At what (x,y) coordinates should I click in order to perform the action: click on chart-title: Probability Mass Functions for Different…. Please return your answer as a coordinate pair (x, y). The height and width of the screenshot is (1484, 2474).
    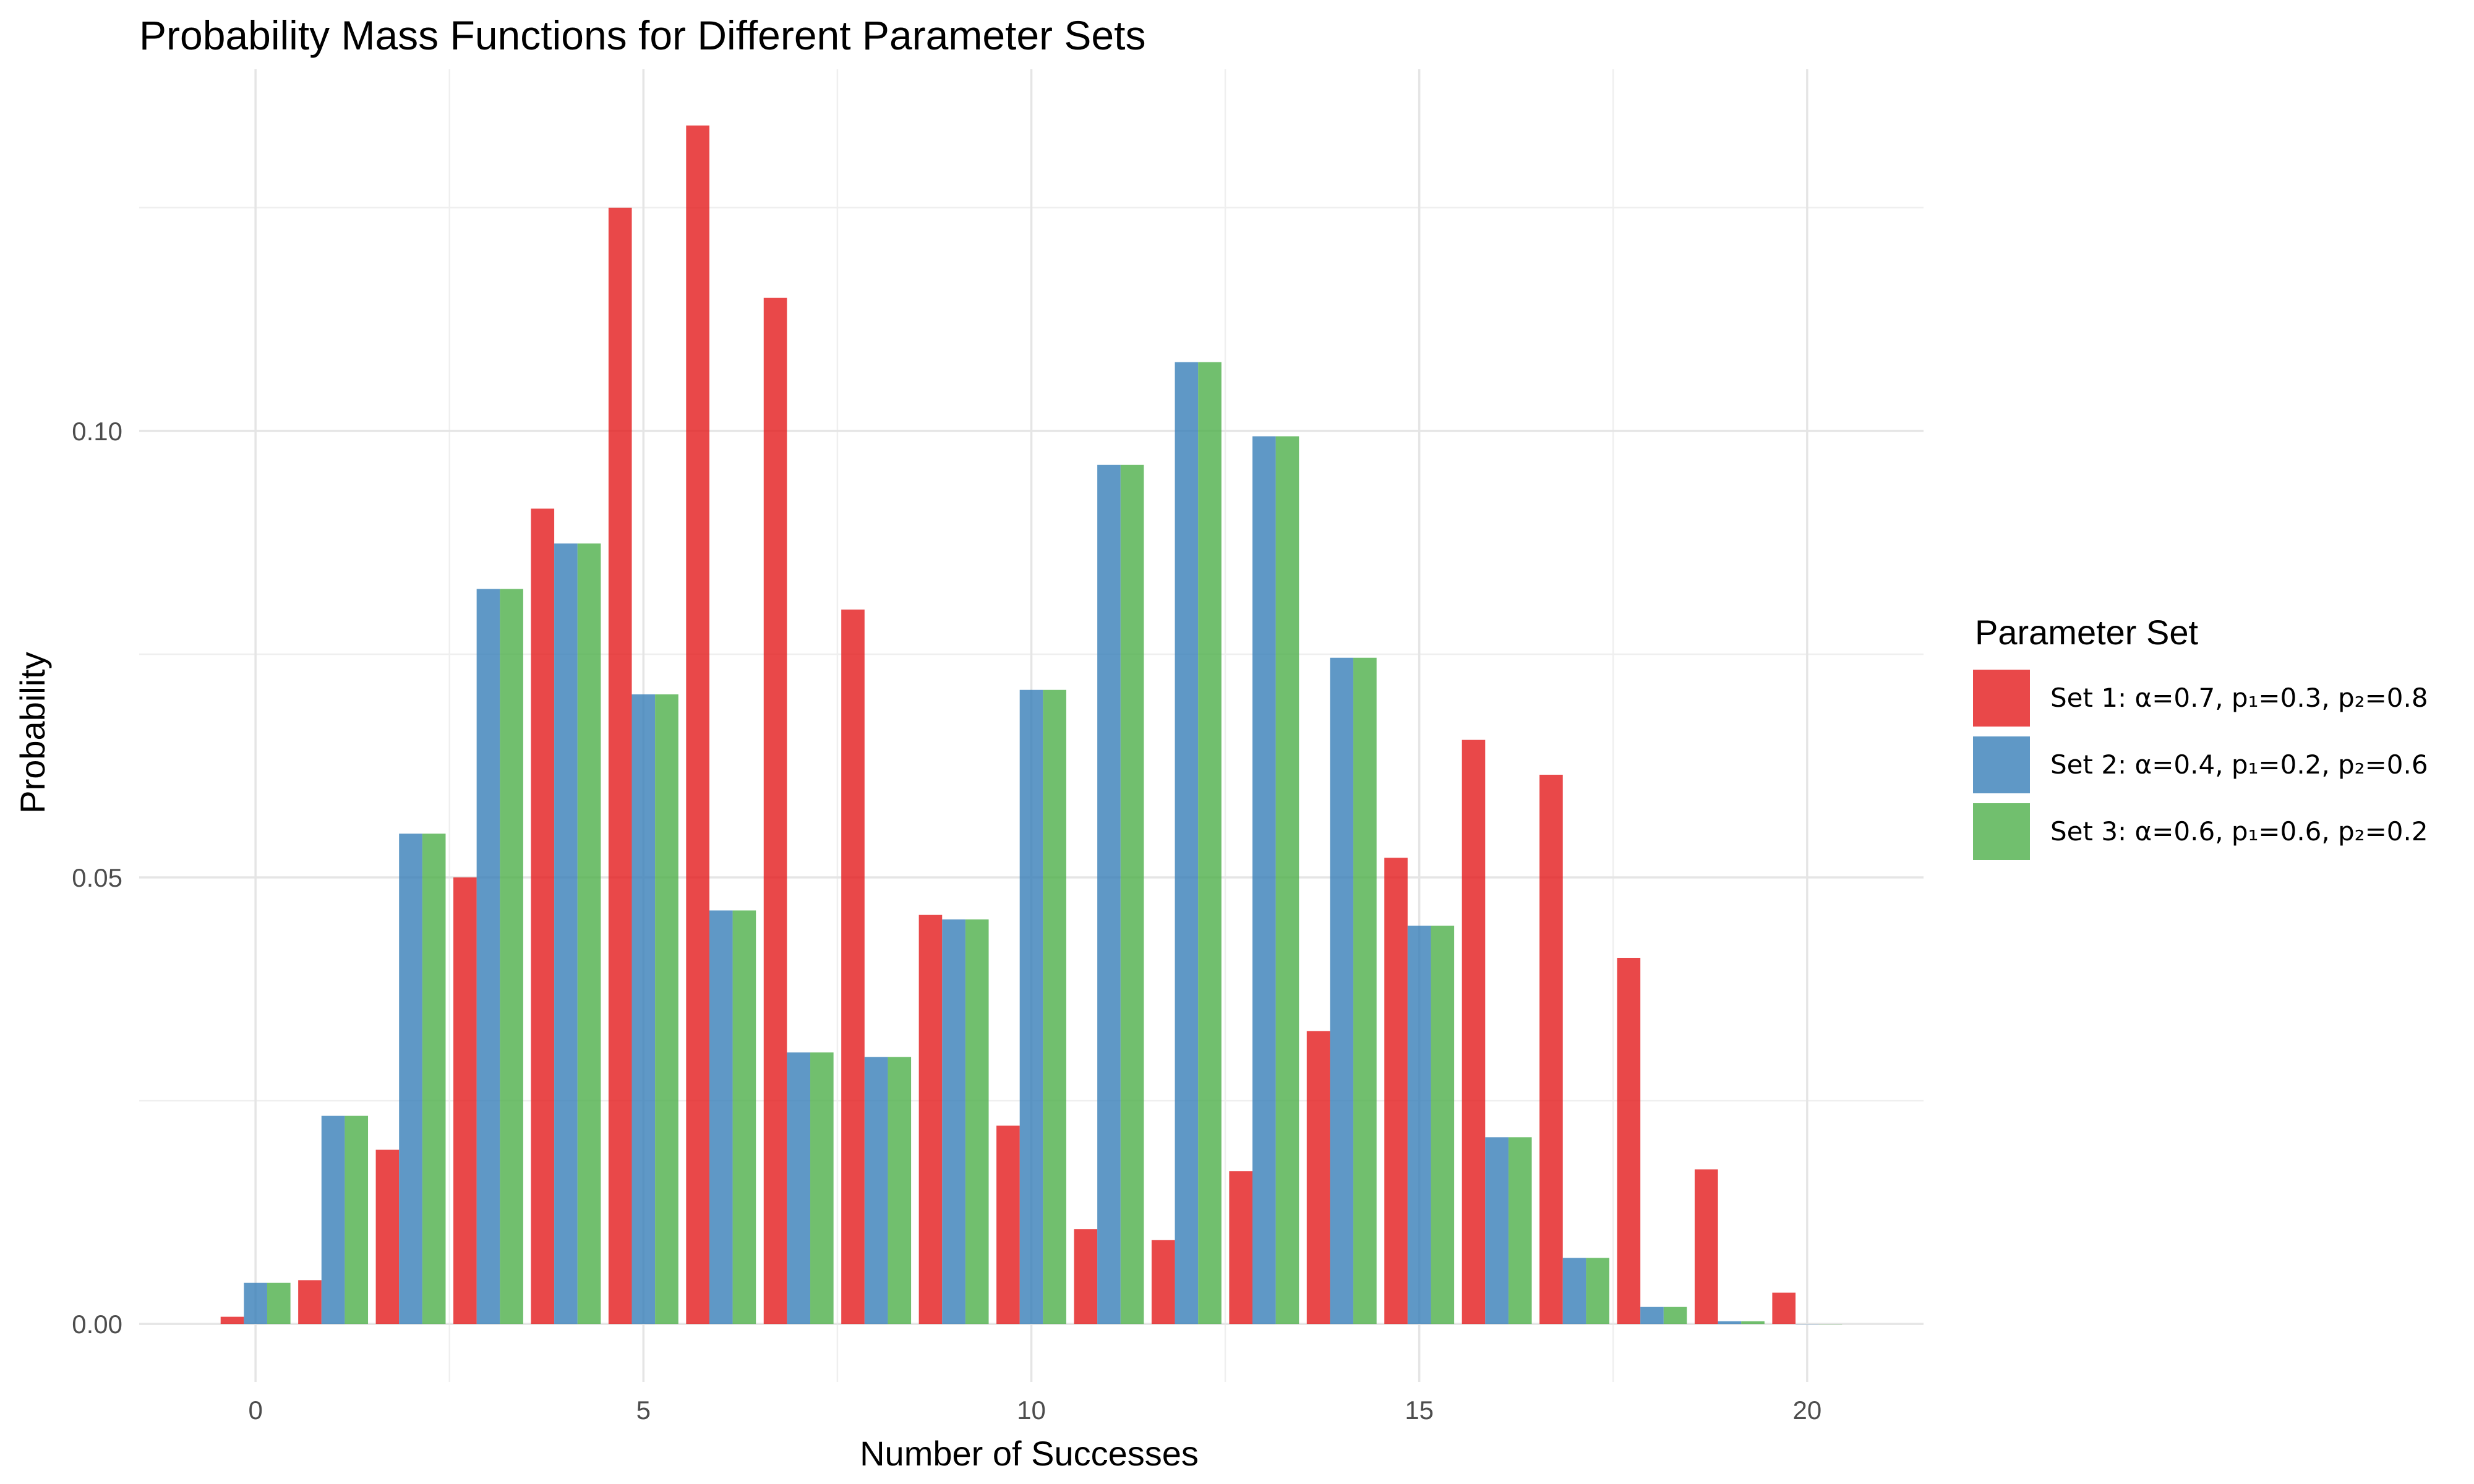
    Looking at the image, I should click on (642, 35).